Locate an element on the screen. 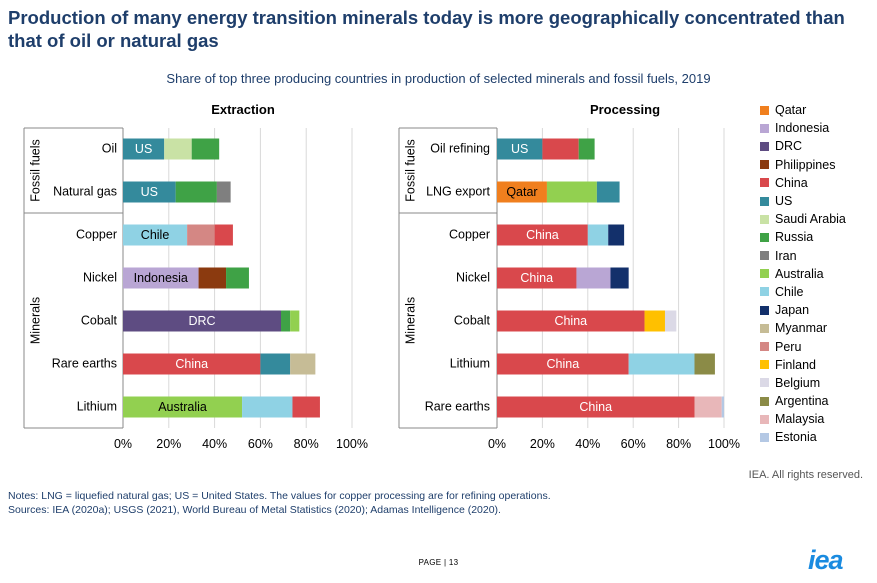 This screenshot has height=583, width=877. legend-label: Peru is located at coordinates (788, 346).